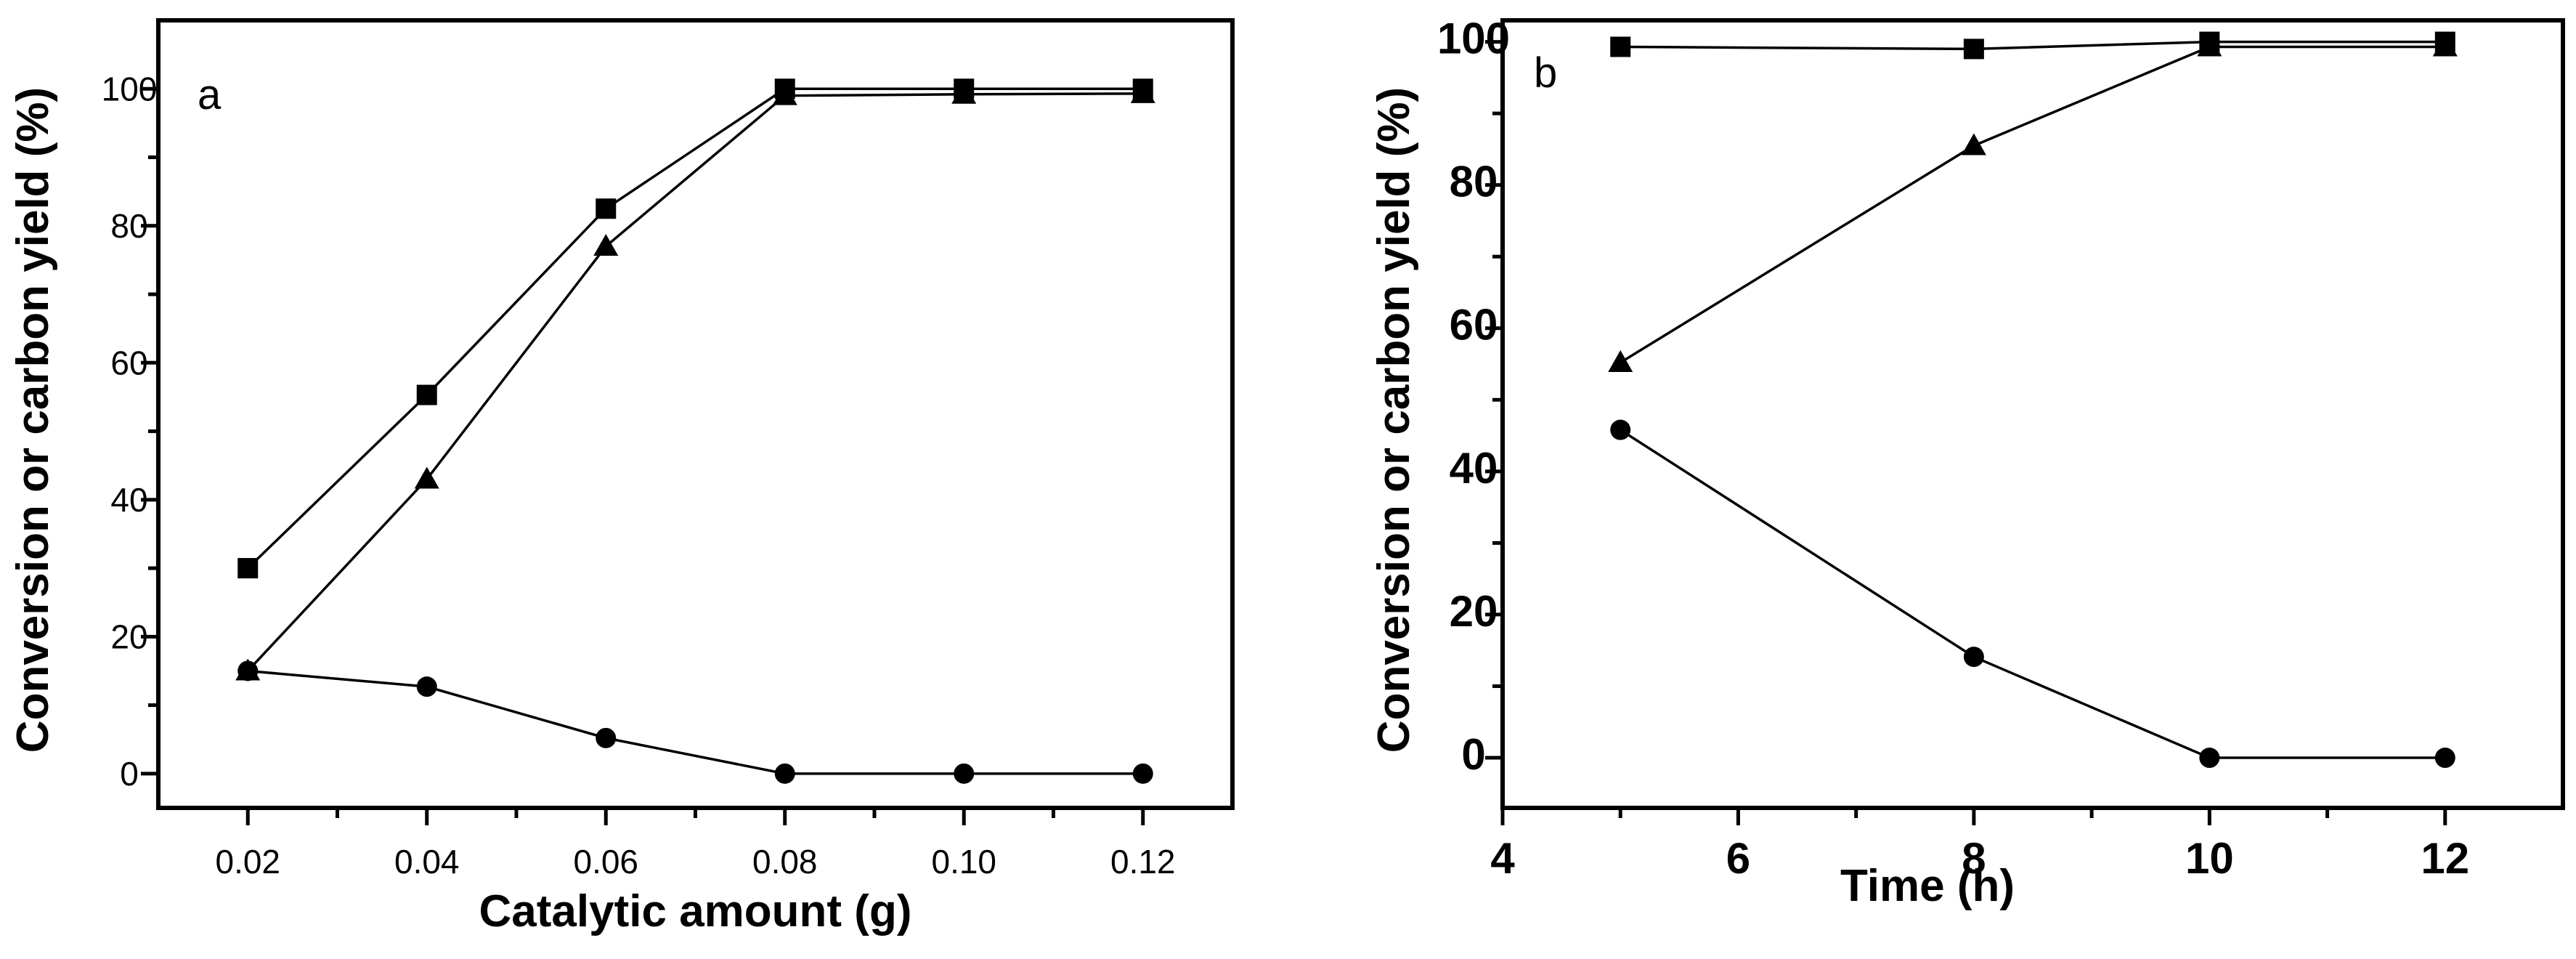 This screenshot has height=959, width=2576. Describe the element at coordinates (1545, 73) in the screenshot. I see `panel-label: b` at that location.